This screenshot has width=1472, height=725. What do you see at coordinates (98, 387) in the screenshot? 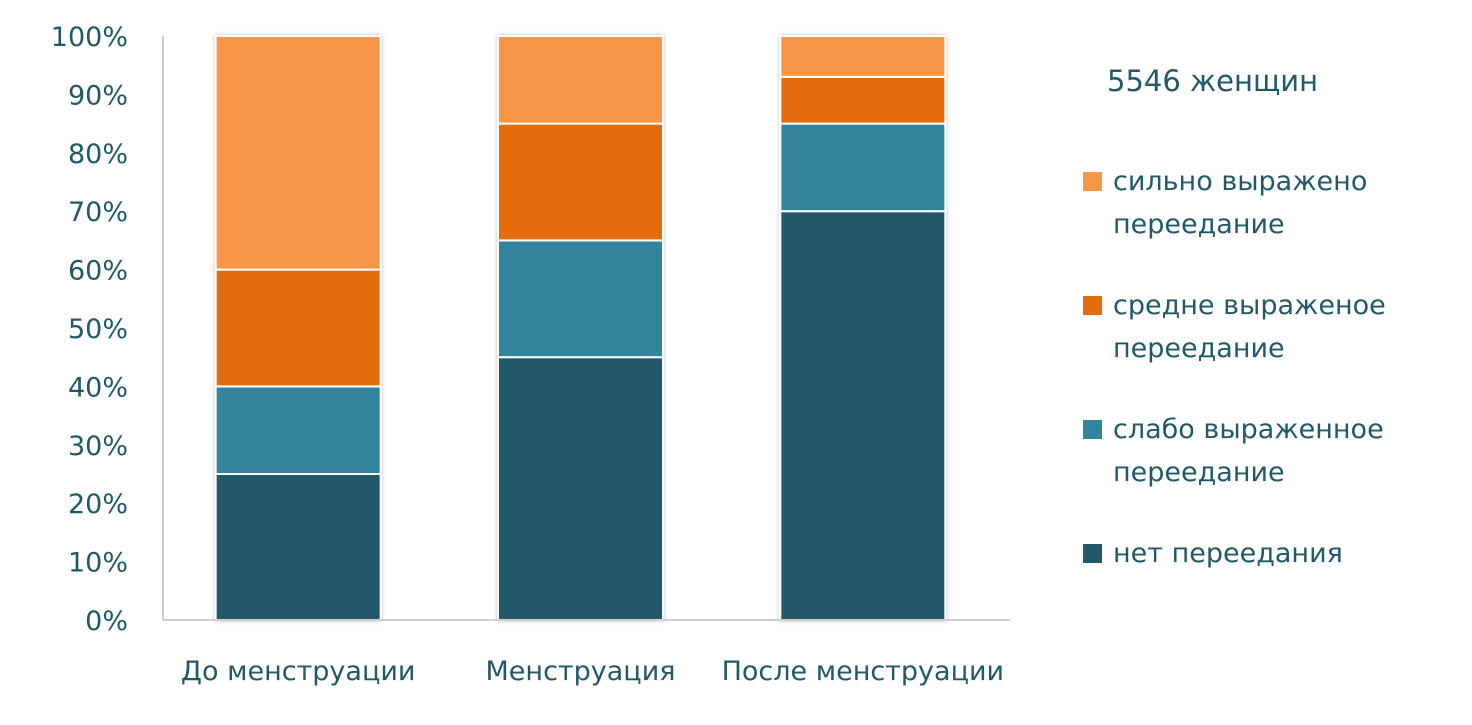
I see `y-tick-label: 40%` at bounding box center [98, 387].